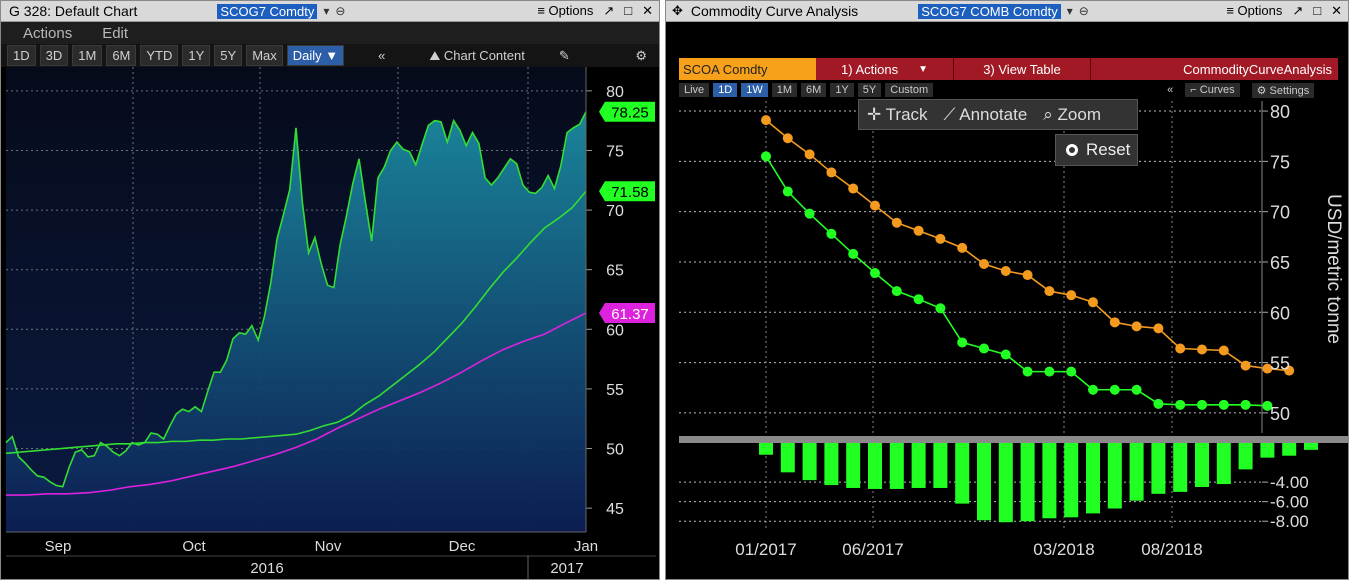 The image size is (1349, 580). I want to click on period-6m: 6M, so click(121, 55).